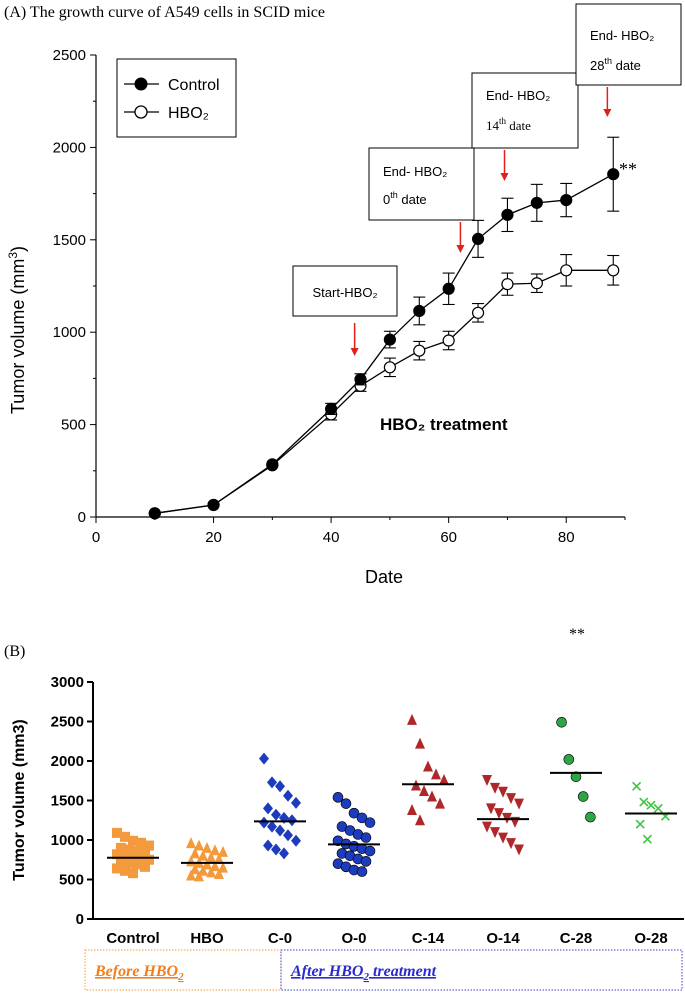 The image size is (685, 993). I want to click on legend-hbo2-label: HBO₂, so click(188, 113).